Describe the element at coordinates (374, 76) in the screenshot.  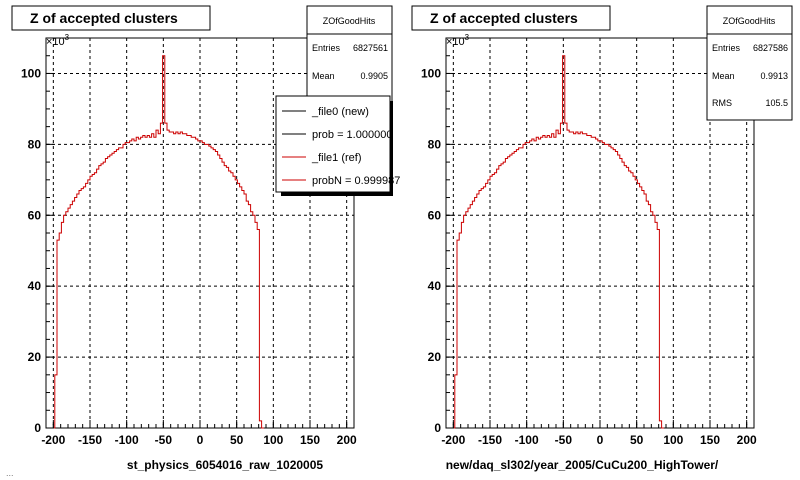
I see `stats-mean-value-left: 0.9905` at that location.